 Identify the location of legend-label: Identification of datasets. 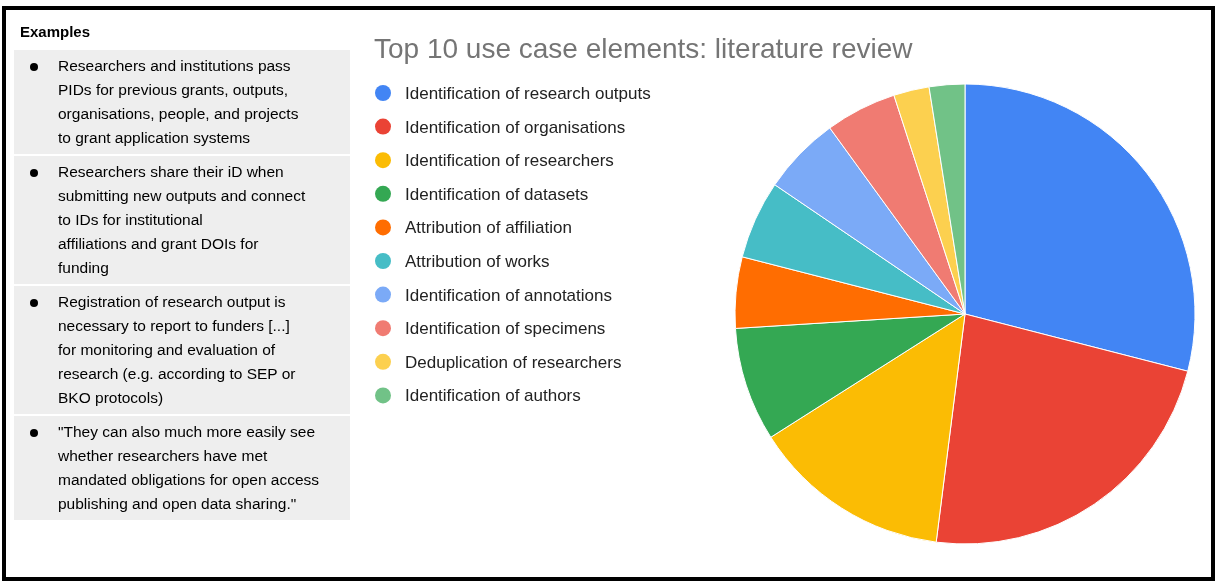
(497, 194).